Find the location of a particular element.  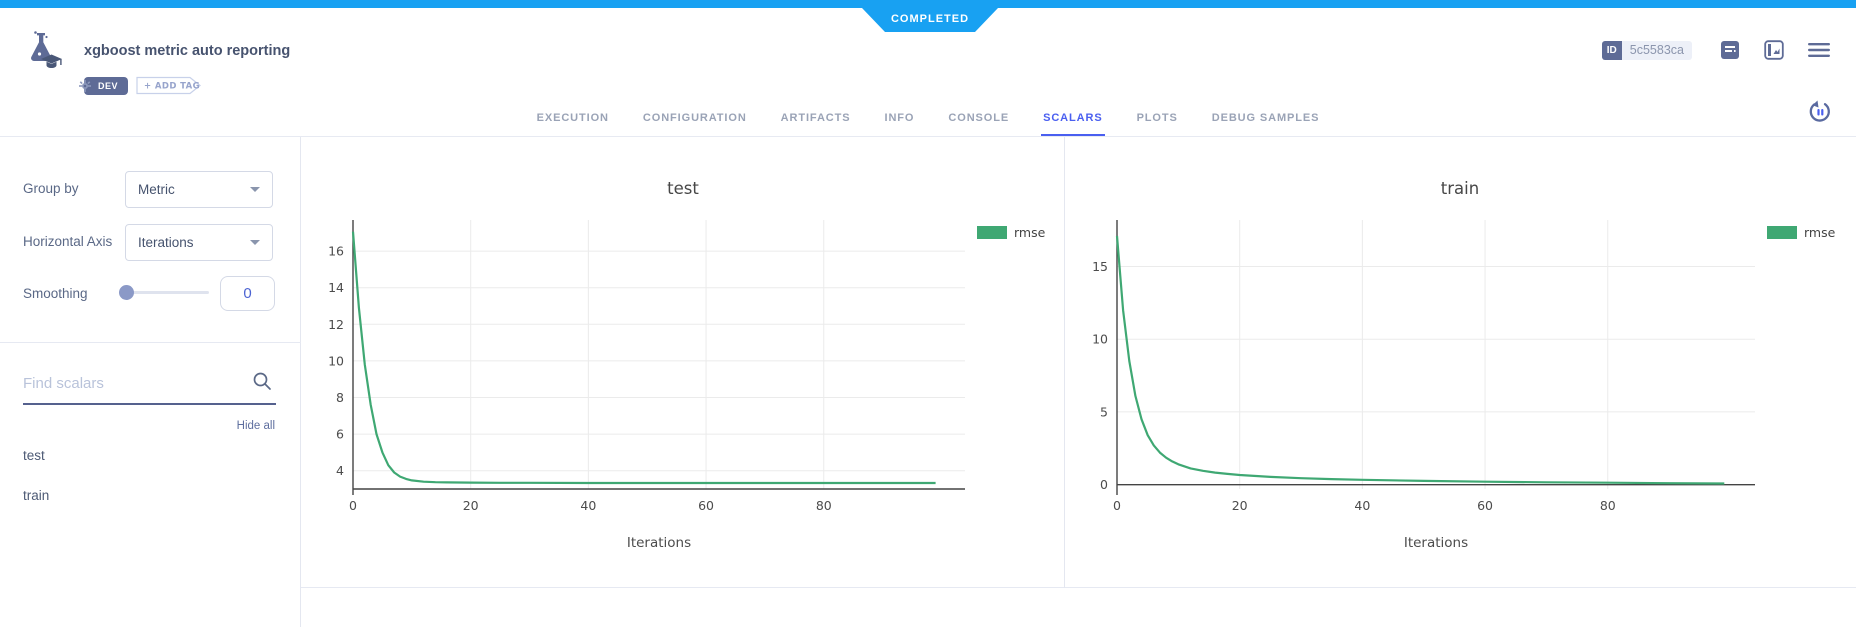

experiment-flask-icon is located at coordinates (46, 49).